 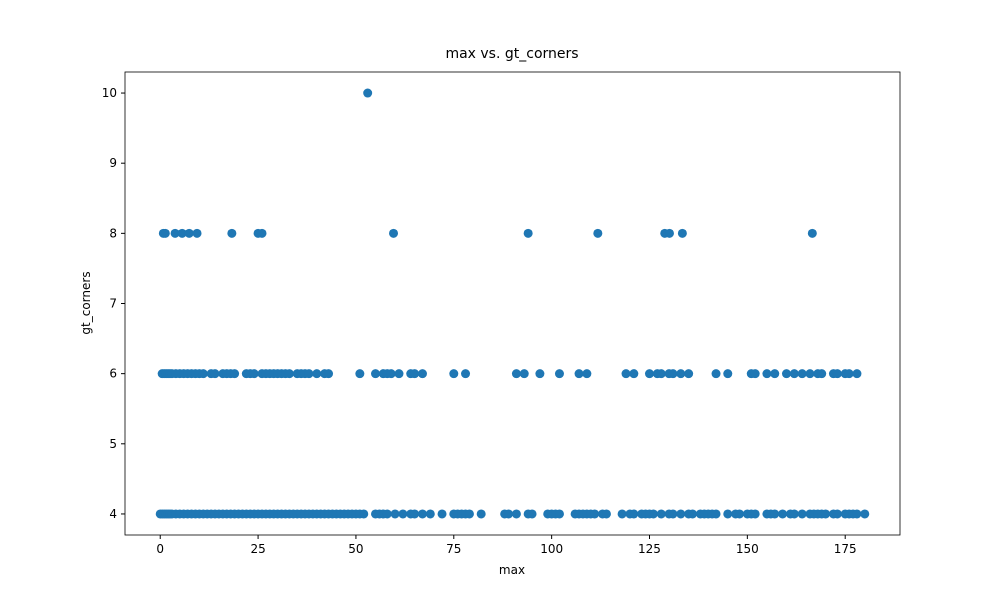 What do you see at coordinates (649, 549) in the screenshot?
I see `x-tick-label: 125` at bounding box center [649, 549].